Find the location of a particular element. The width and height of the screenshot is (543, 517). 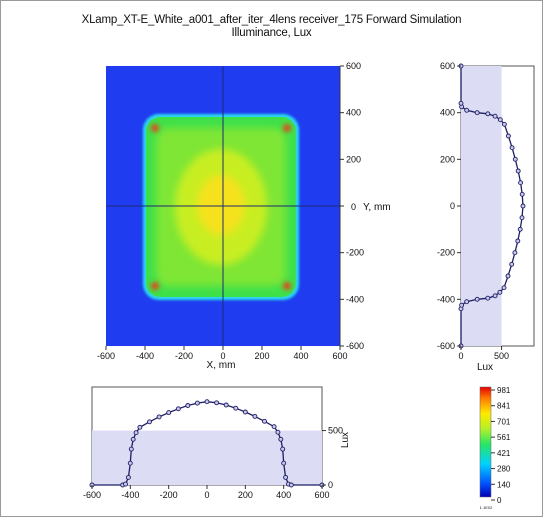

map-x-tick-label: 0 is located at coordinates (222, 356).